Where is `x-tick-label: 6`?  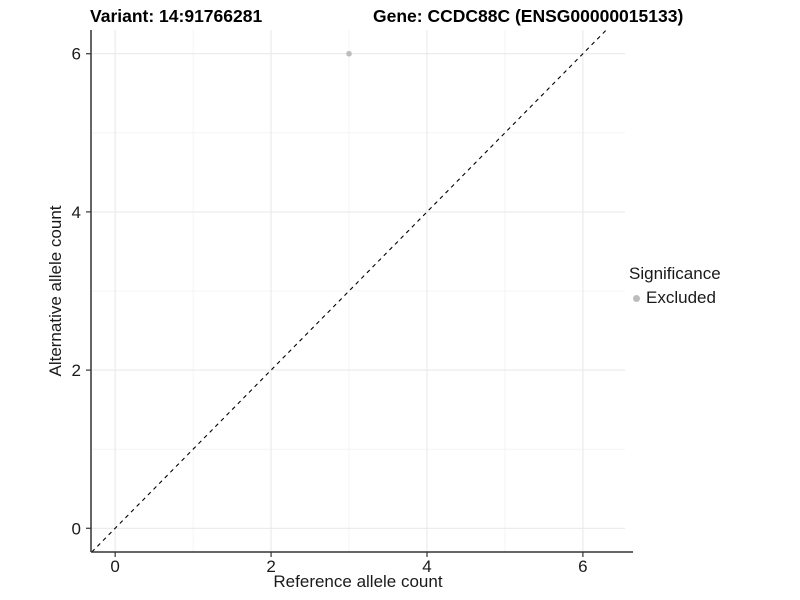
x-tick-label: 6 is located at coordinates (582, 566).